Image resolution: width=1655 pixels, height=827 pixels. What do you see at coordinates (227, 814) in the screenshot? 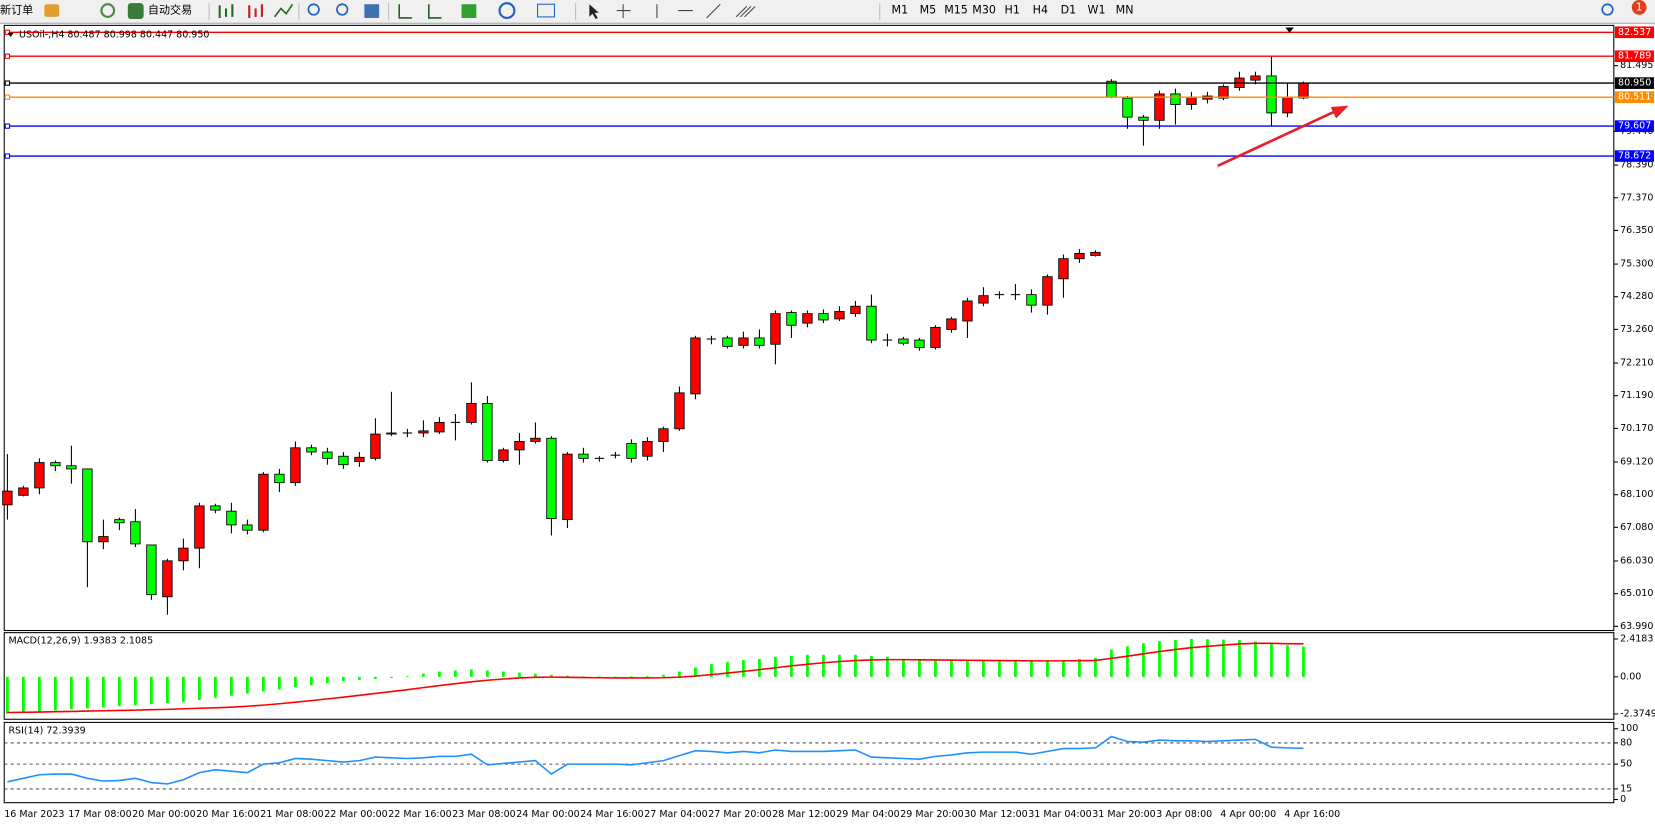
I see `x-tick-label: 20 Mar 16:00` at bounding box center [227, 814].